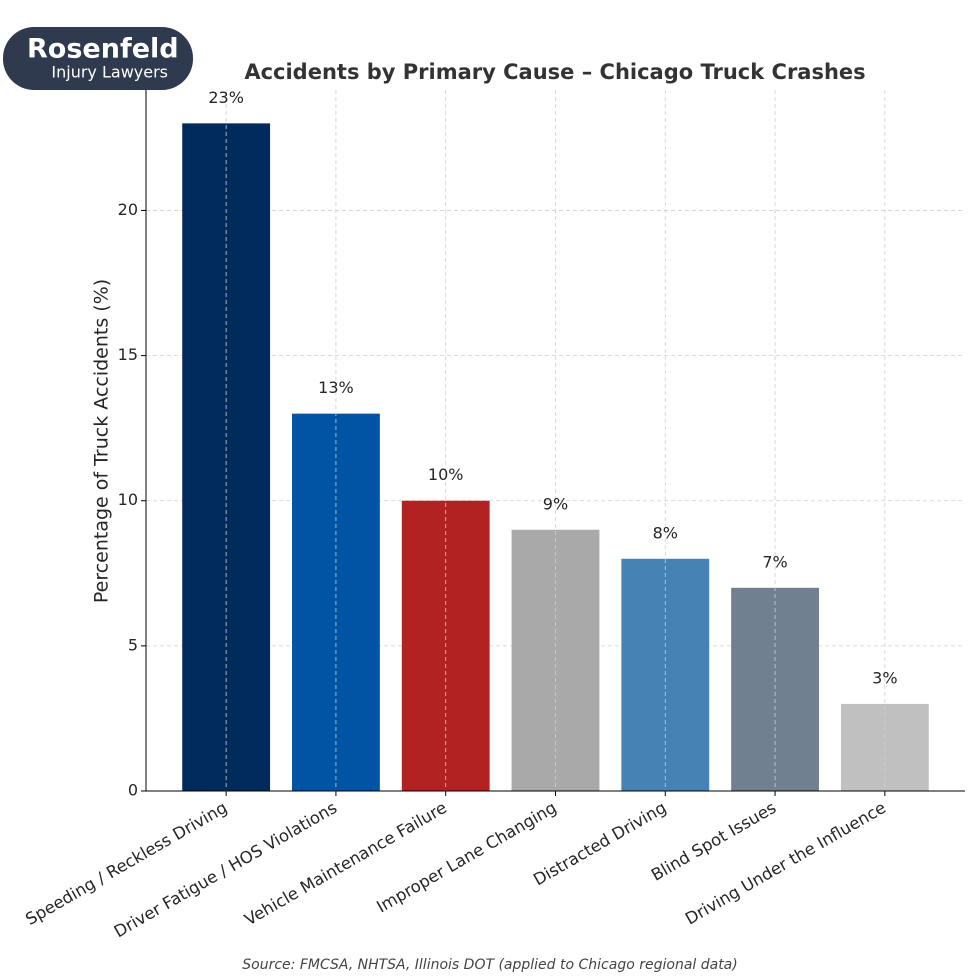  What do you see at coordinates (665, 532) in the screenshot?
I see `value-label: 8%` at bounding box center [665, 532].